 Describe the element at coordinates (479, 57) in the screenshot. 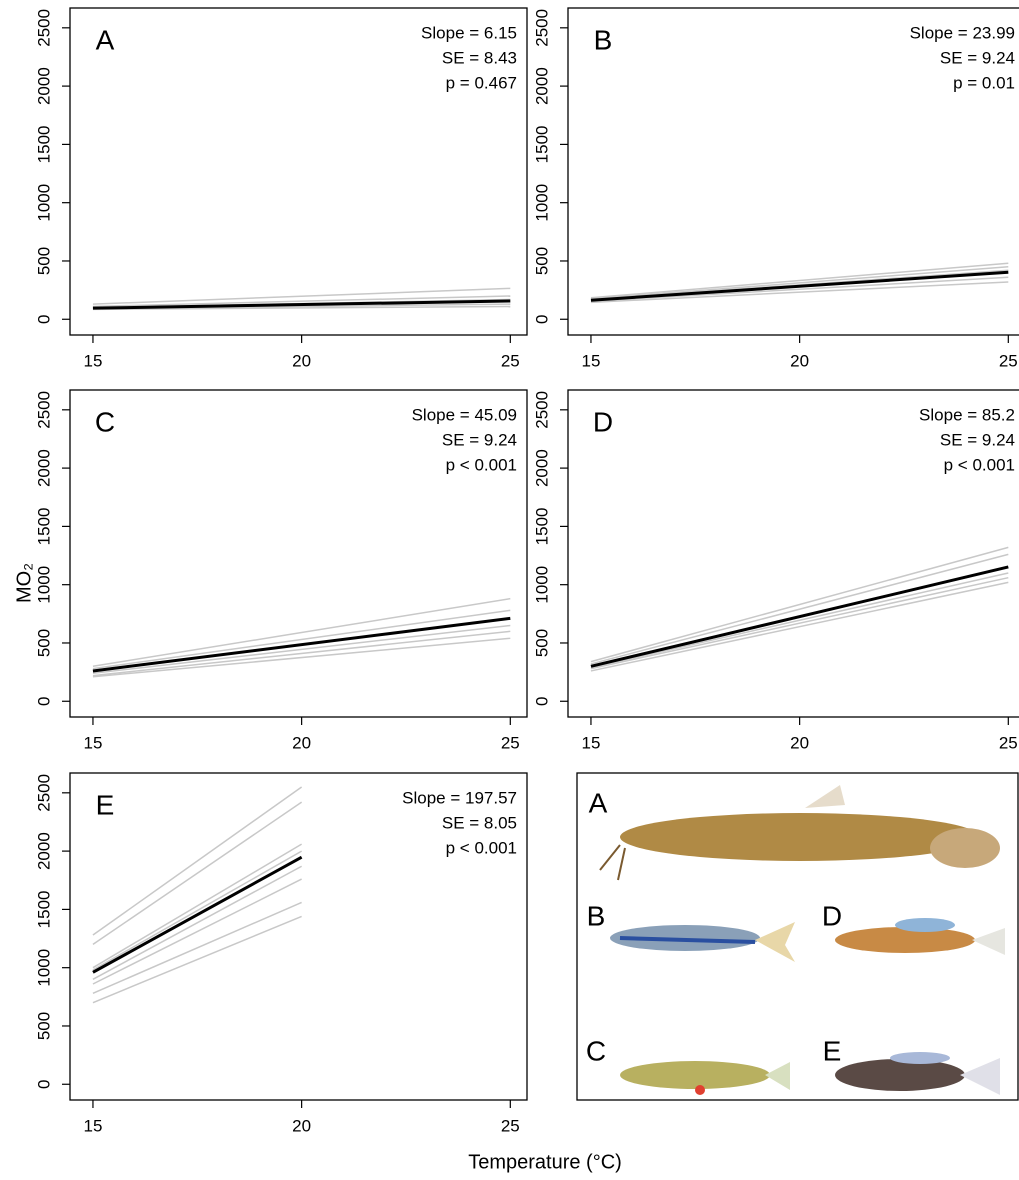

I see `annotation: SE = 8.43` at that location.